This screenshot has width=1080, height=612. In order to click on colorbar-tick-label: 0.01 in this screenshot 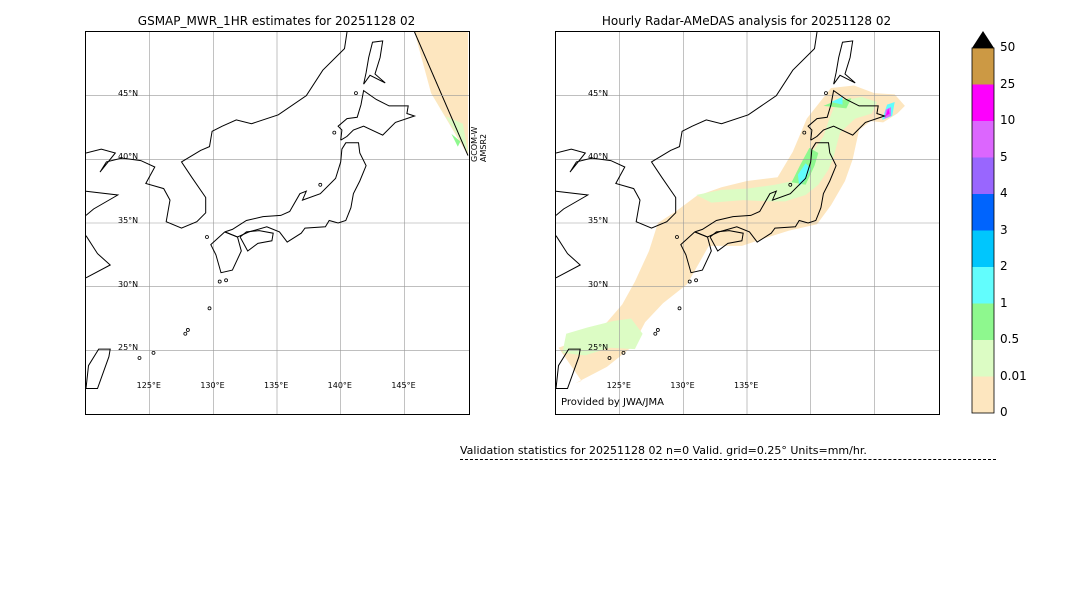, I will do `click(1013, 375)`.